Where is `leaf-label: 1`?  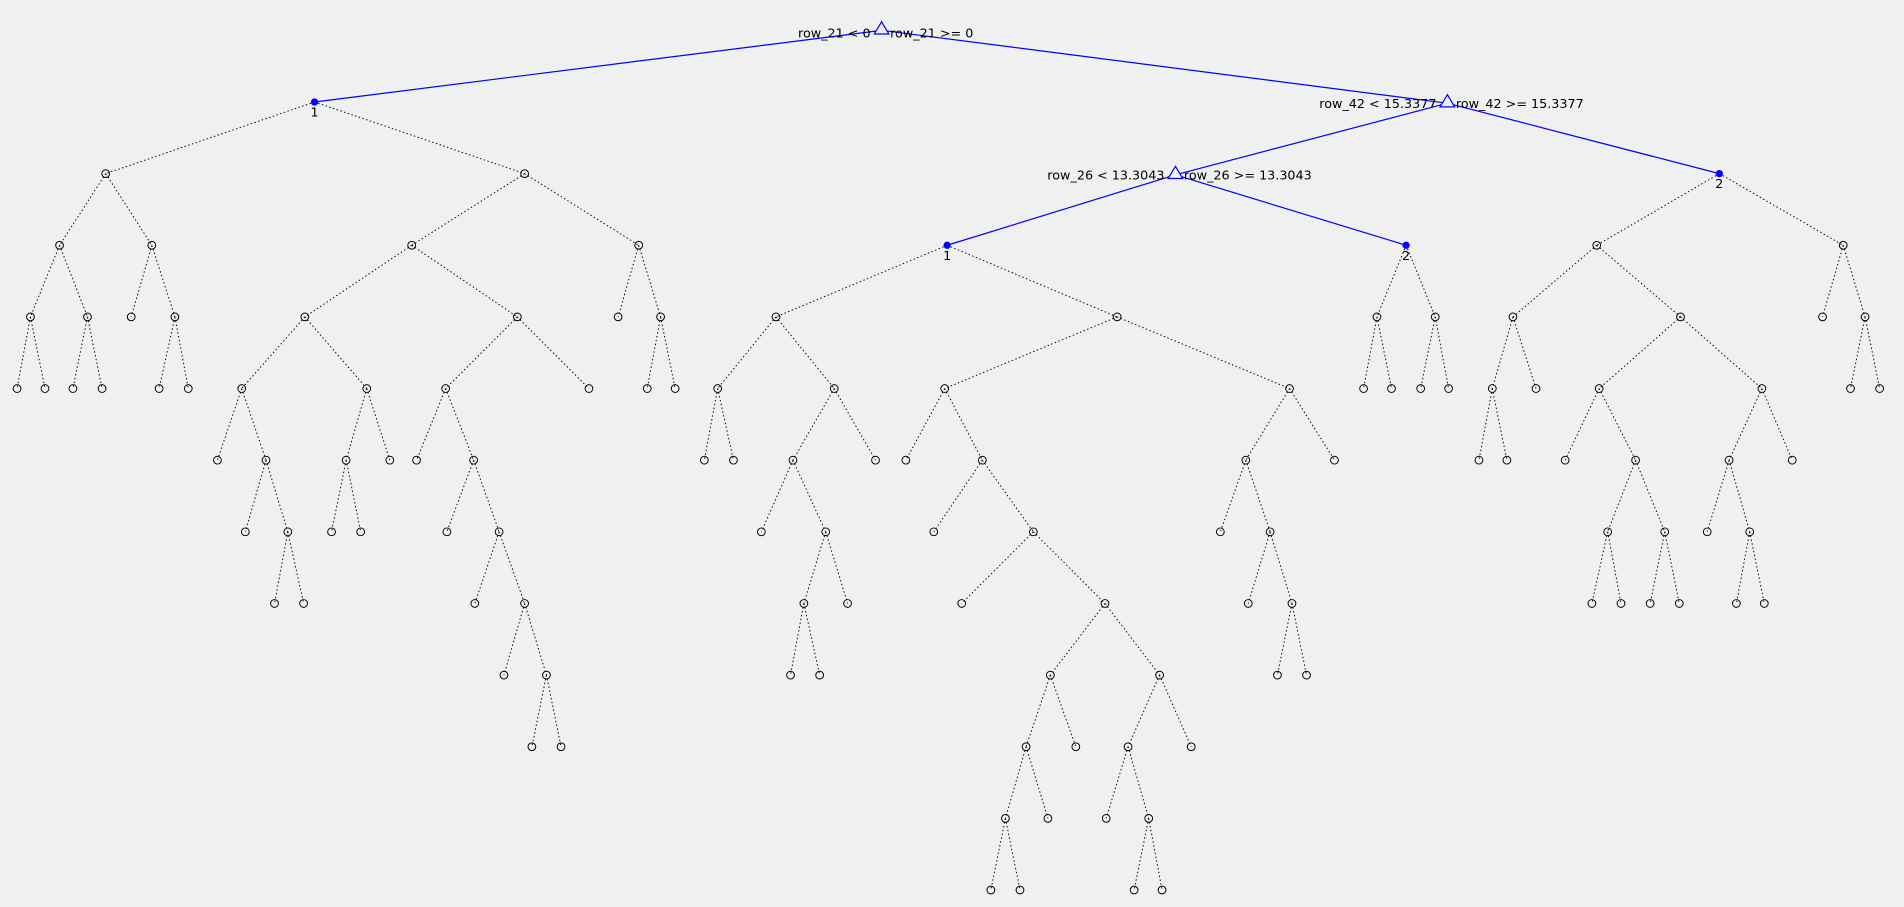 leaf-label: 1 is located at coordinates (314, 113).